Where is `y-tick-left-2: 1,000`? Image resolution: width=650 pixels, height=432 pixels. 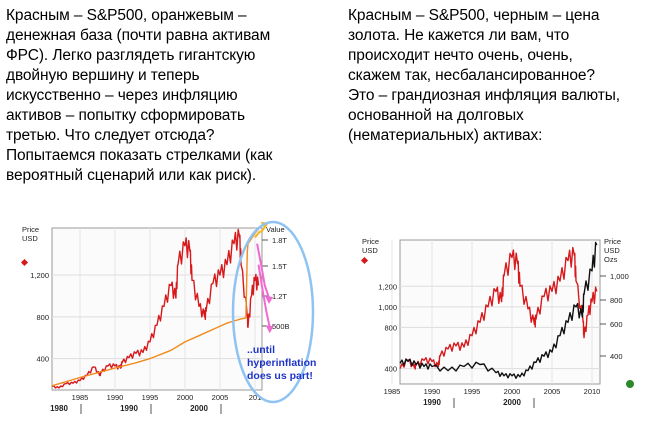 y-tick-left-2: 1,000 is located at coordinates (387, 307).